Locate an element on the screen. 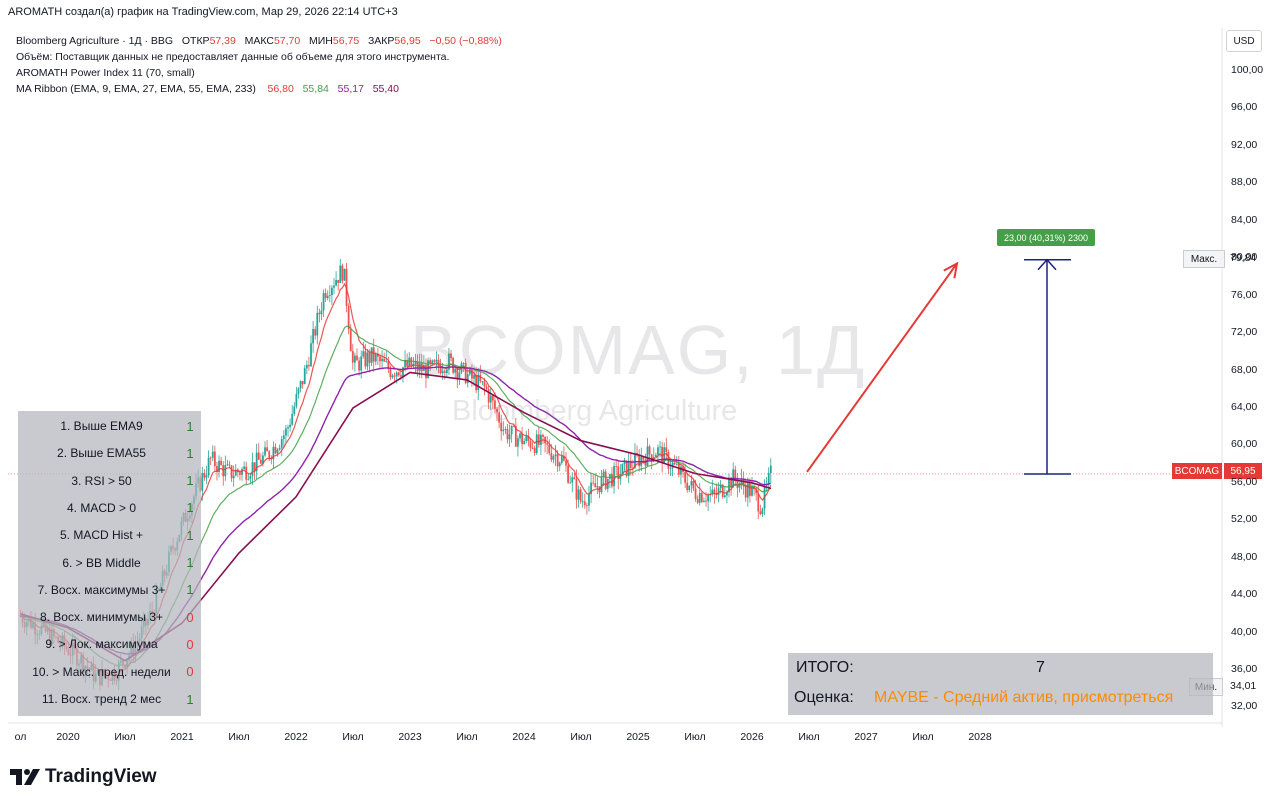 This screenshot has height=804, width=1280. checklist-item: 2. Выше EMA55 1 is located at coordinates (109, 453).